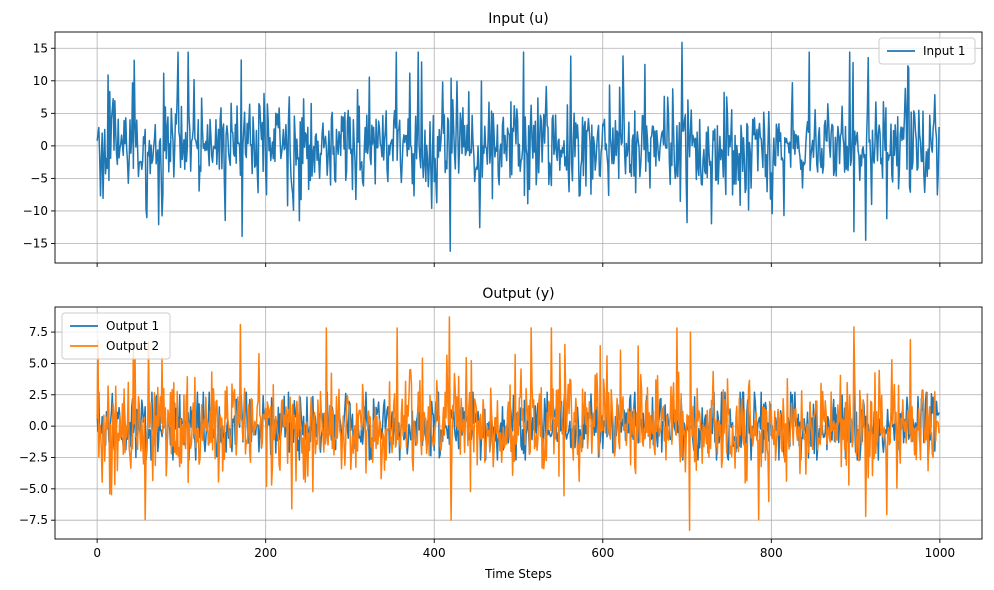 This screenshot has height=590, width=994. What do you see at coordinates (38, 395) in the screenshot?
I see `y-tick-label: 2.5` at bounding box center [38, 395].